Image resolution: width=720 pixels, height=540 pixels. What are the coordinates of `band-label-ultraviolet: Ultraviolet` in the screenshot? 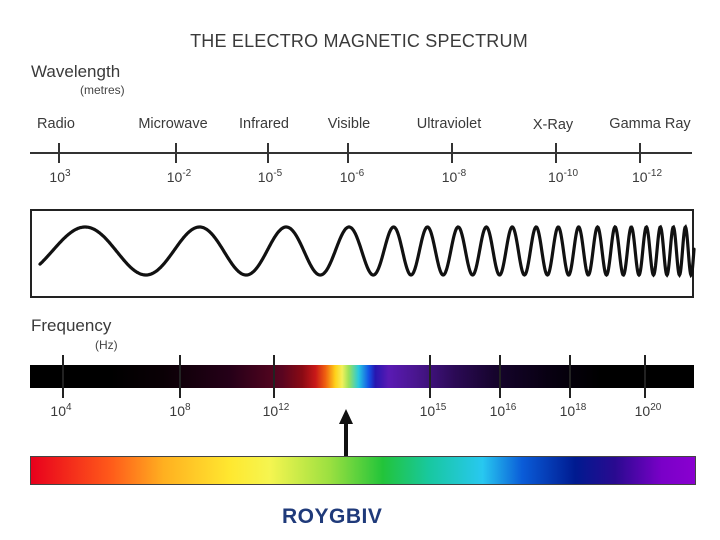 It's located at (449, 124).